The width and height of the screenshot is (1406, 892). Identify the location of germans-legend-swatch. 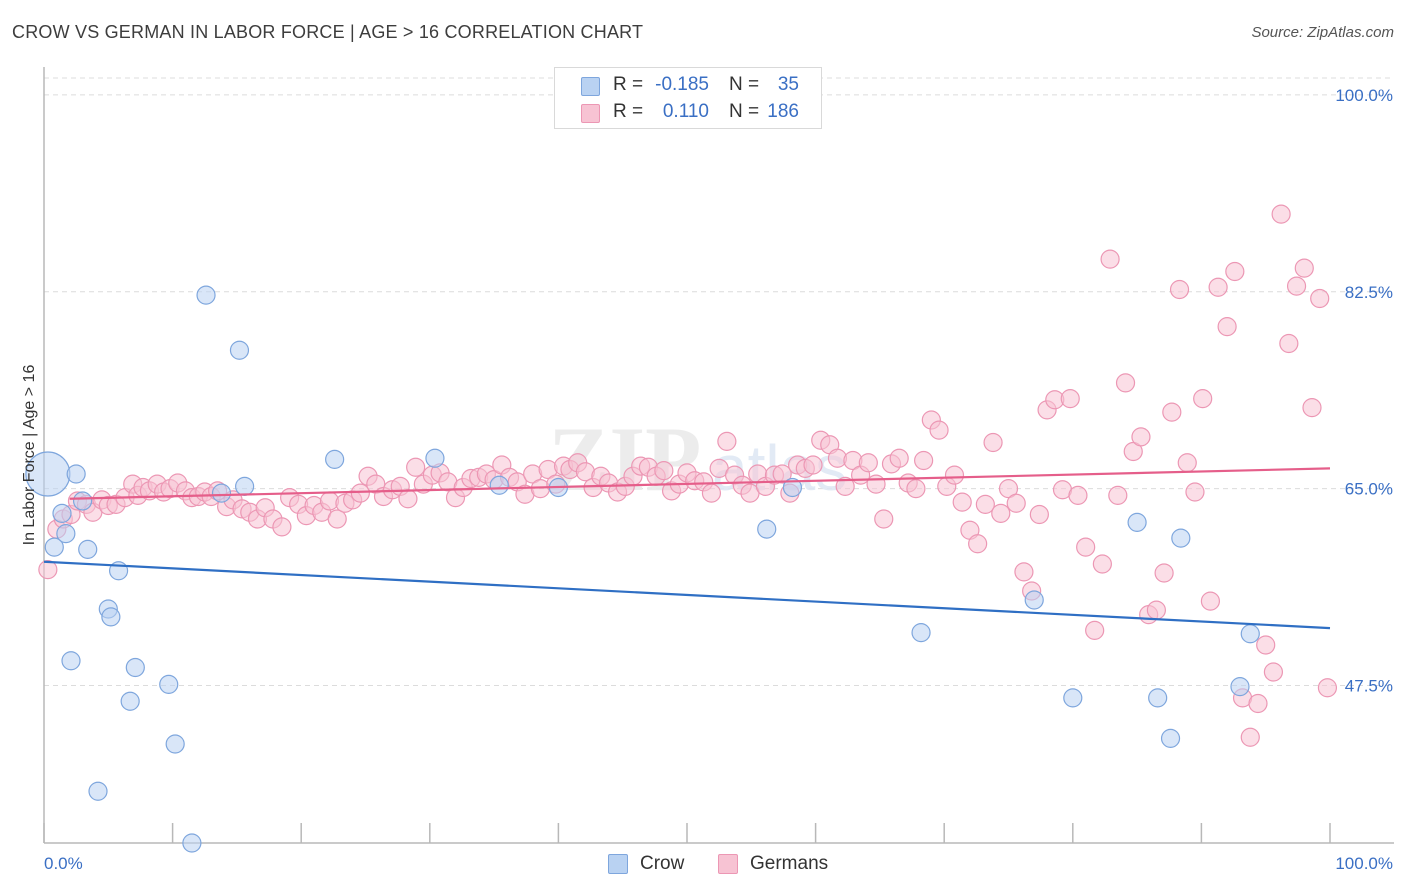
(728, 864).